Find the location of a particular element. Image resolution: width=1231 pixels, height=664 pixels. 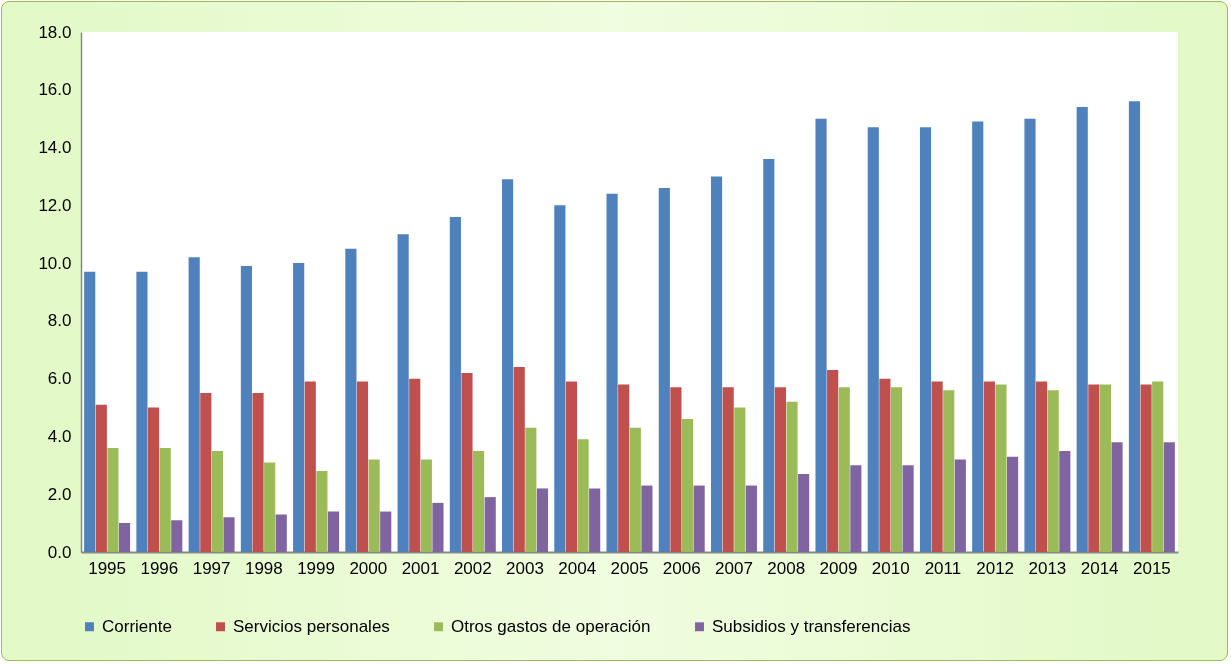

y-tick-label: 10.0 is located at coordinates (55, 263).